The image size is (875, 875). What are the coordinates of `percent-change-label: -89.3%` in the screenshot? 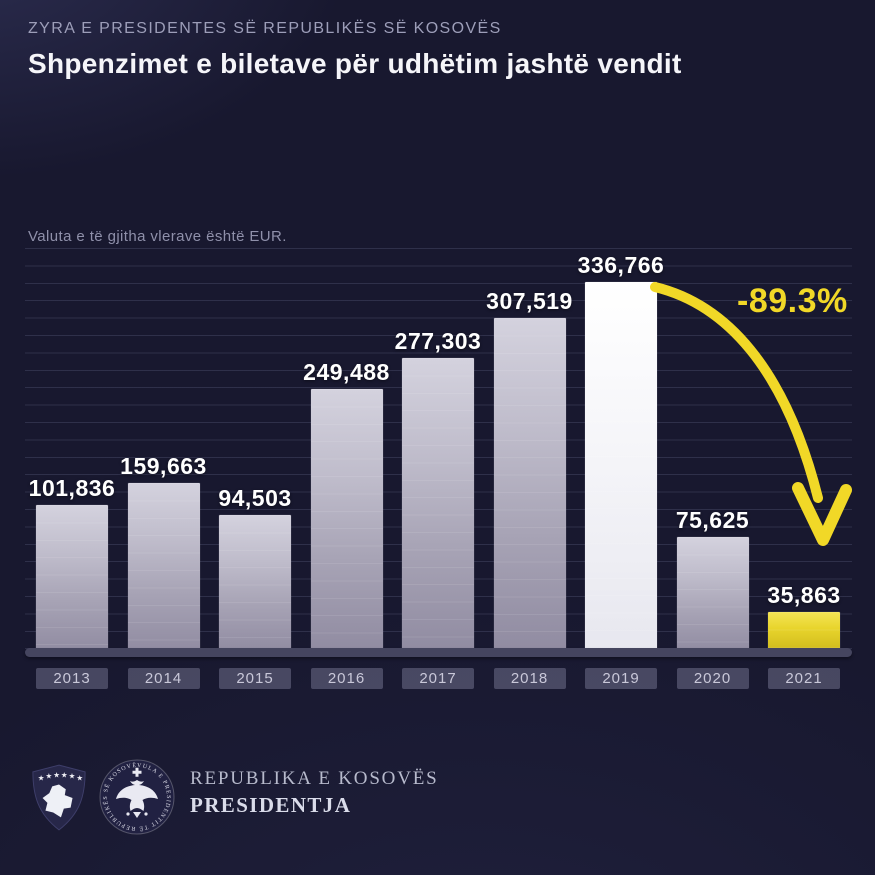 It's located at (792, 301).